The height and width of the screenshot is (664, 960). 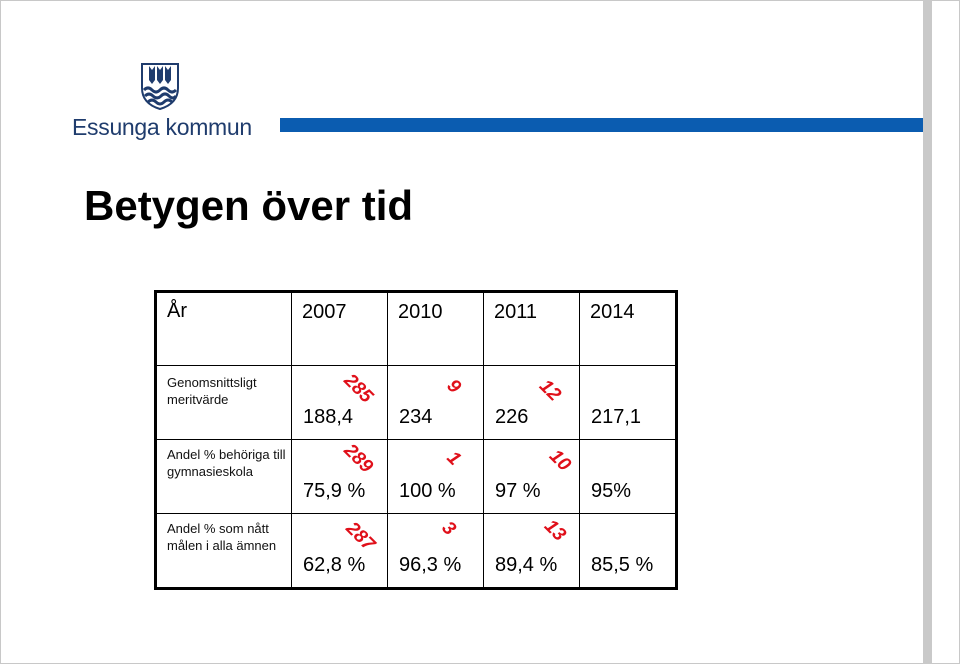 What do you see at coordinates (222, 537) in the screenshot?
I see `row-label: Andel % som nått målen i alla ämnen` at bounding box center [222, 537].